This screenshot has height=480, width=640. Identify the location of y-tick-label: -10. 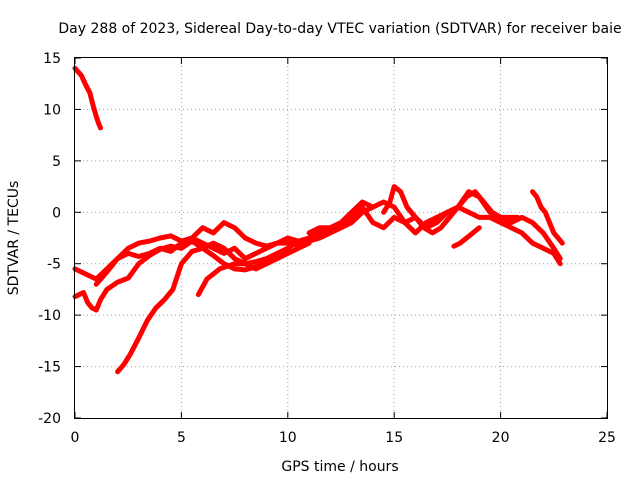
(49, 316).